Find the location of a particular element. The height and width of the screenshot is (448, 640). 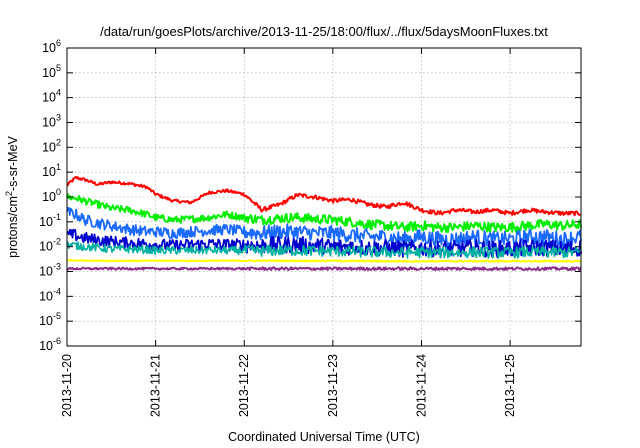

y-tick-label: 10⁵ is located at coordinates (51, 71).